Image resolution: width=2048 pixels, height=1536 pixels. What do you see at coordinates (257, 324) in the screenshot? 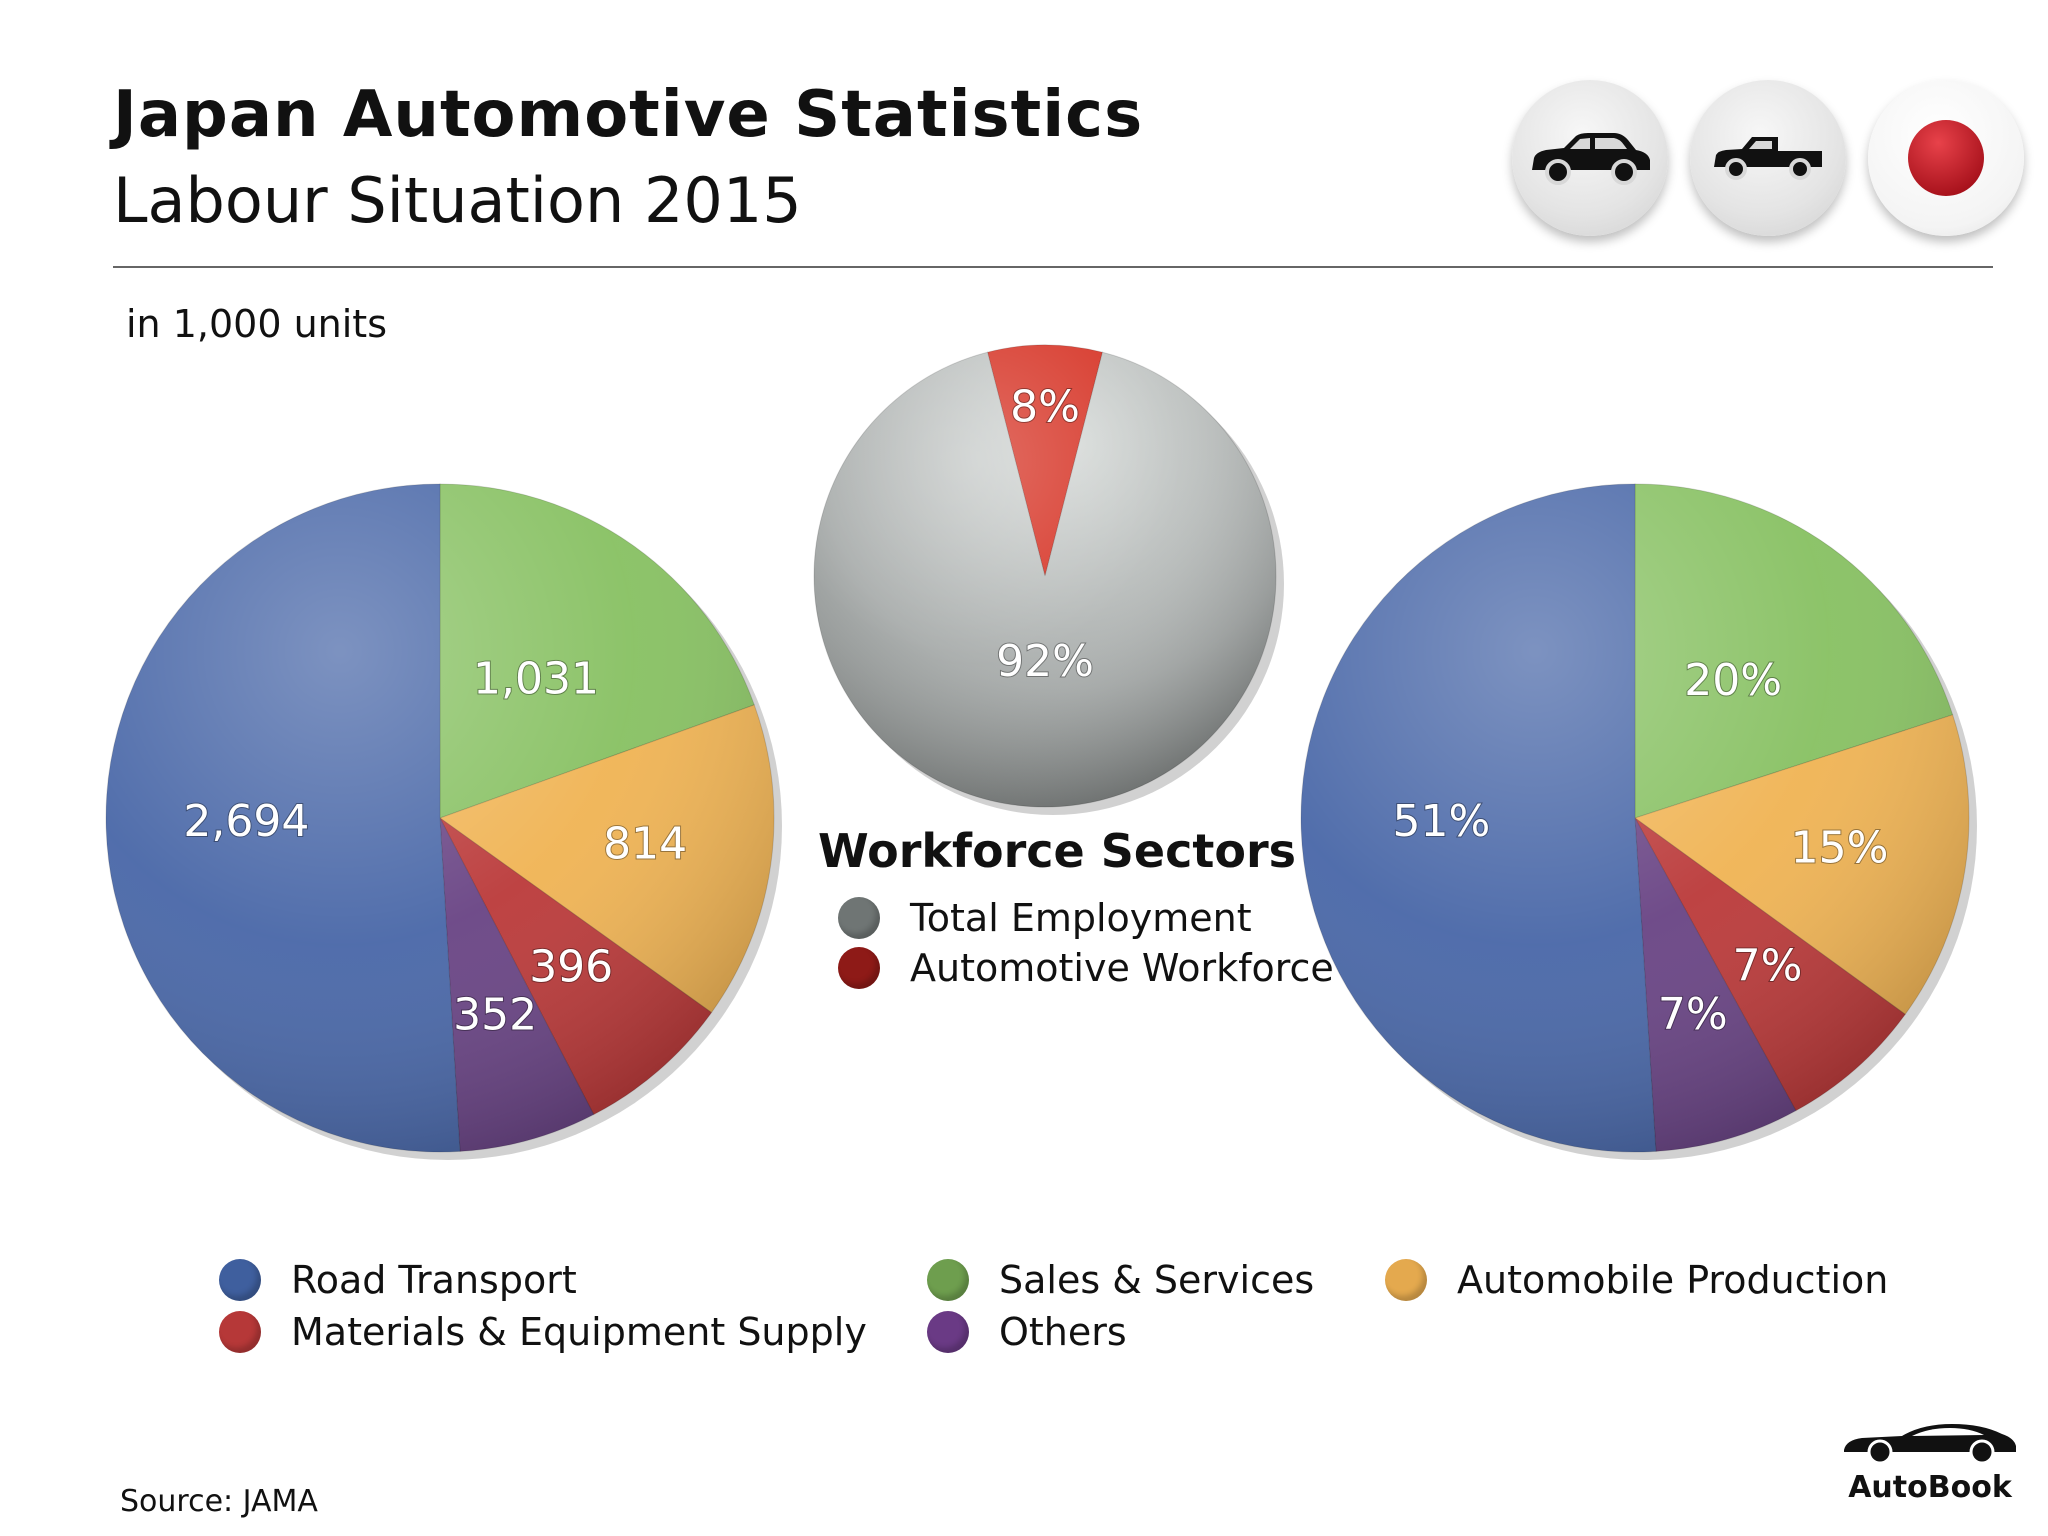
I see `units-note: in 1,000 units` at bounding box center [257, 324].